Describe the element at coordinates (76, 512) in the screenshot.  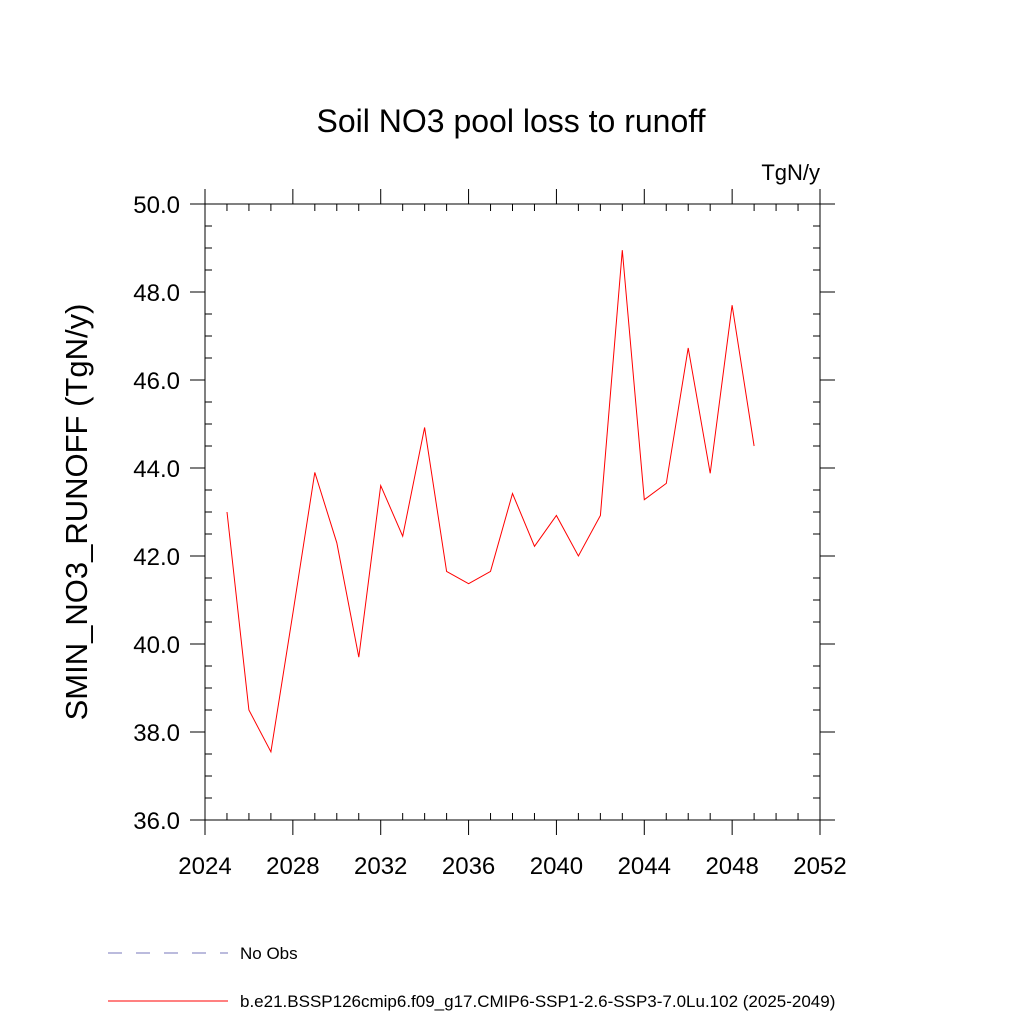
I see `y-axis-label: SMIN_NO3_RUNOFF (TgN/y)` at that location.